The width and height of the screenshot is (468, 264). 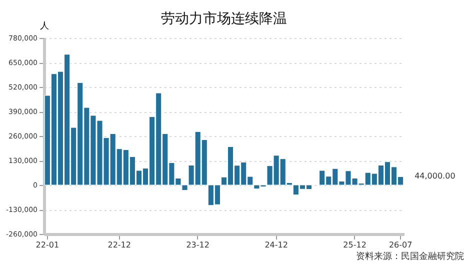 I want to click on y-axis-title: 人, so click(x=44, y=26).